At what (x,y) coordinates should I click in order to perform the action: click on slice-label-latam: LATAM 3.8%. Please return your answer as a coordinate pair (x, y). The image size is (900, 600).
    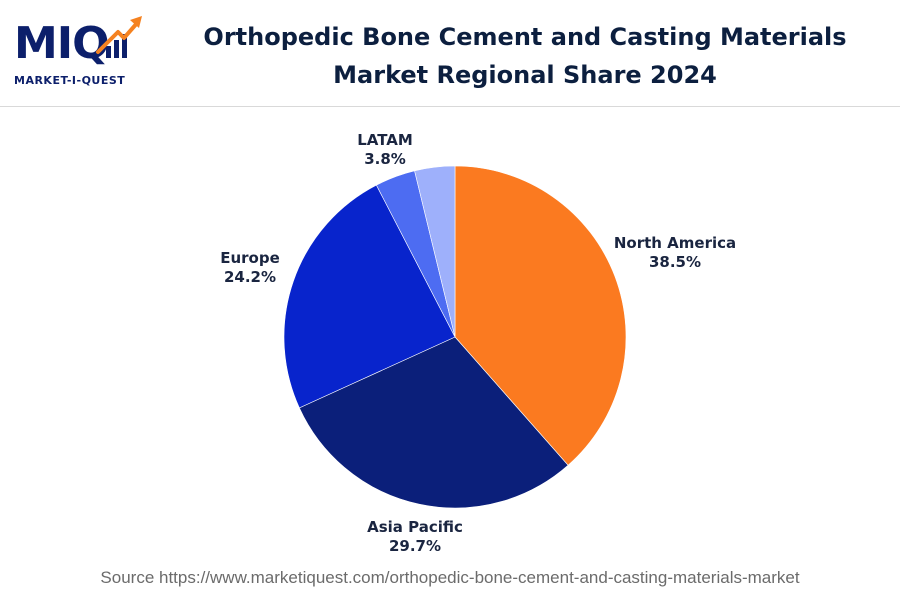
    Looking at the image, I should click on (385, 150).